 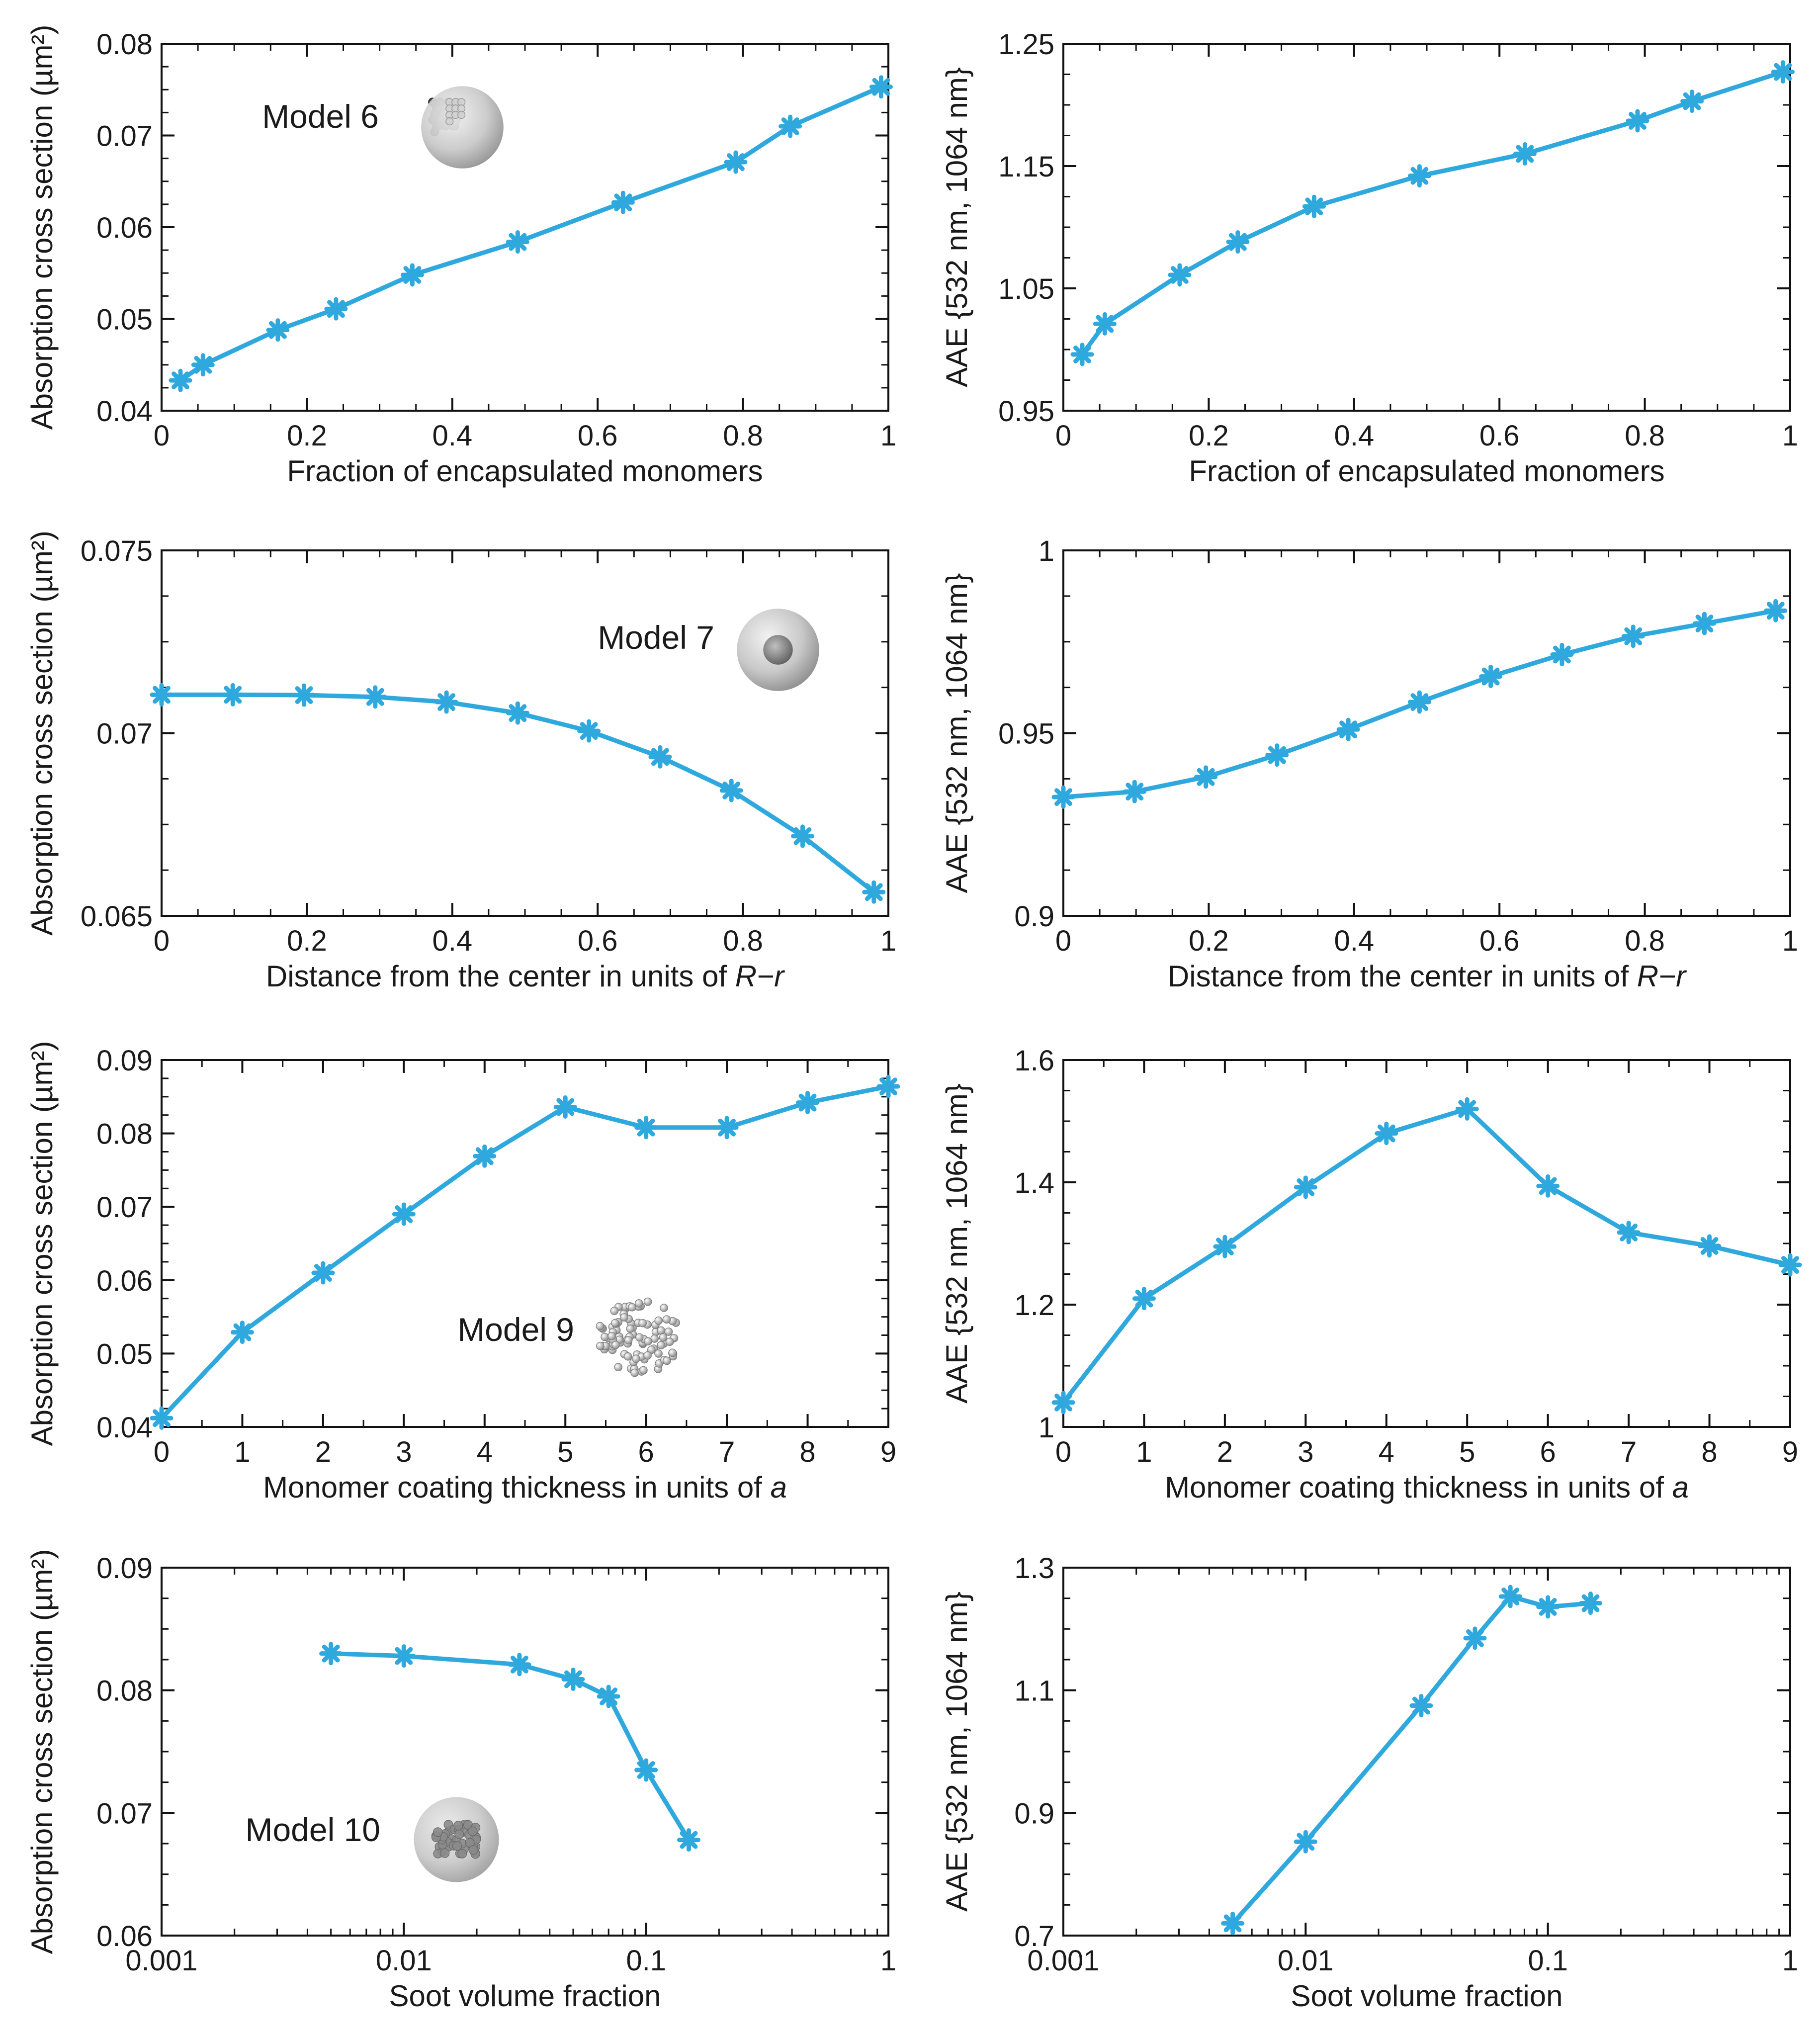 What do you see at coordinates (525, 1996) in the screenshot?
I see `x-axis-label: Soot volume fraction` at bounding box center [525, 1996].